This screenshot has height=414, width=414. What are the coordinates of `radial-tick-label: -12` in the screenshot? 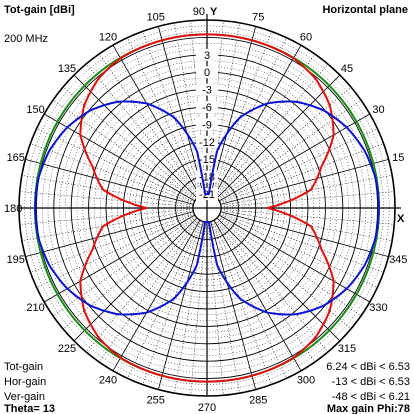 It's located at (207, 143).